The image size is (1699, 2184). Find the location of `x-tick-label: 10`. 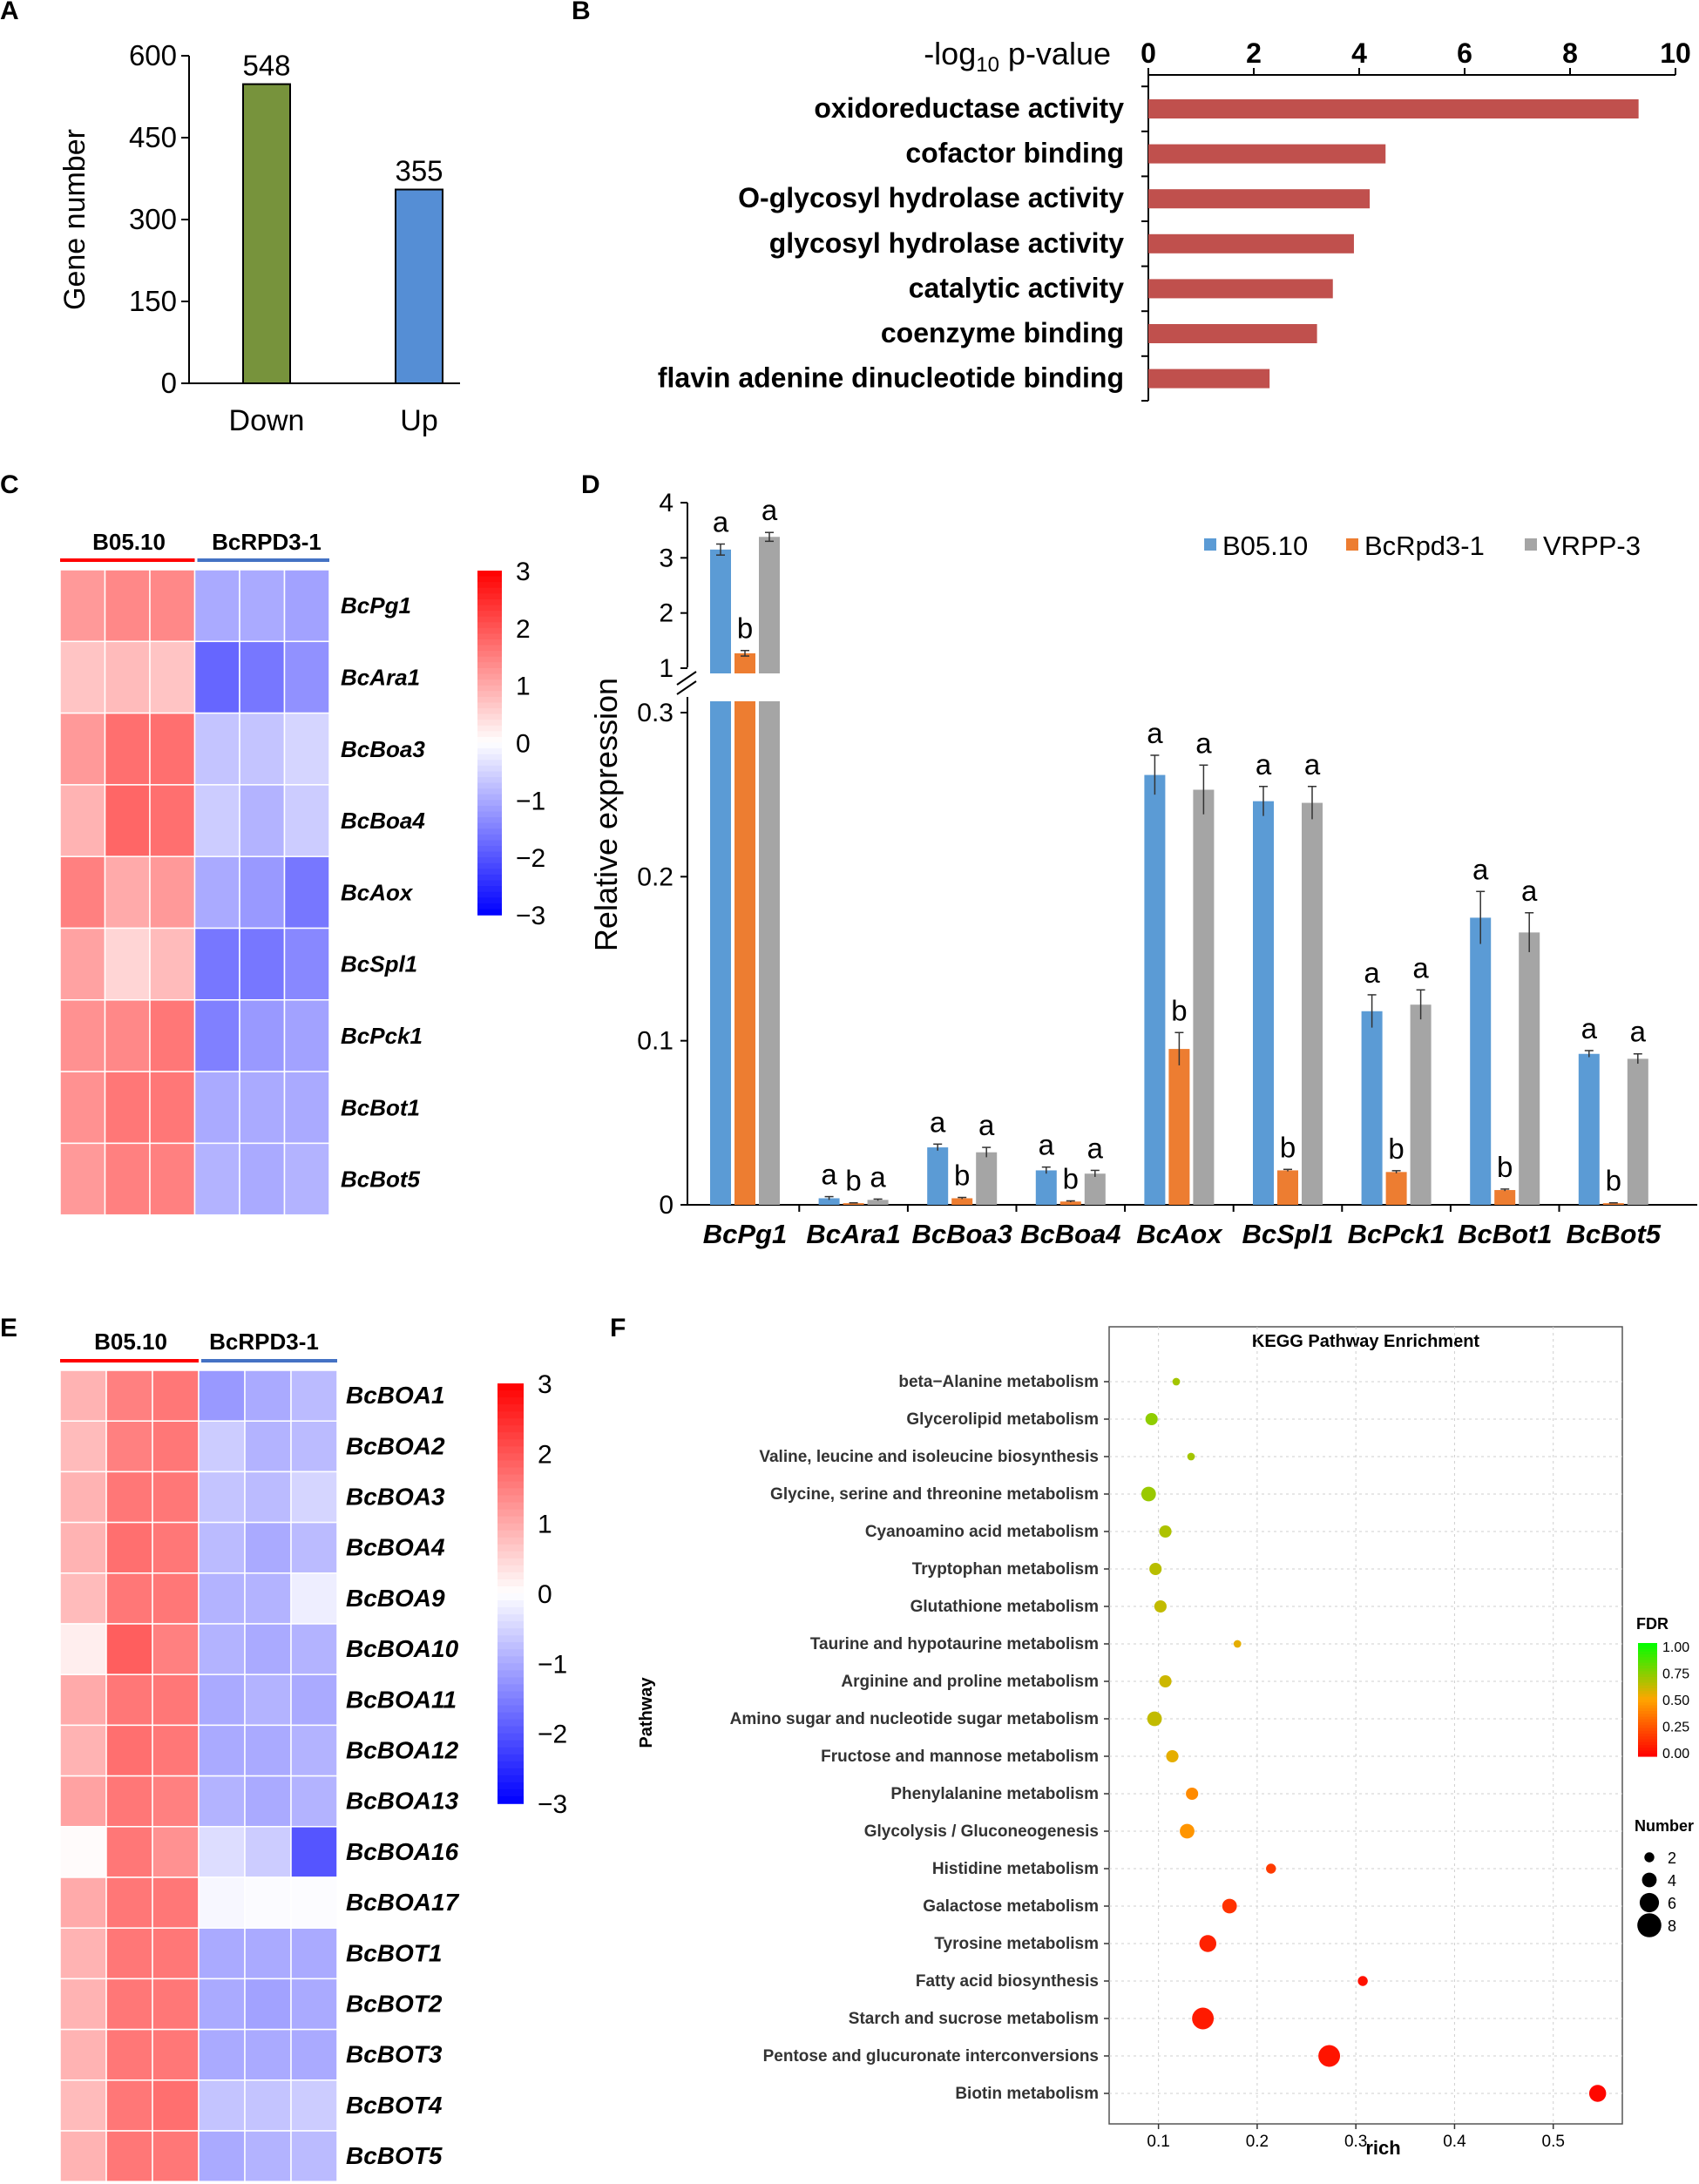

x-tick-label: 10 is located at coordinates (1675, 53).